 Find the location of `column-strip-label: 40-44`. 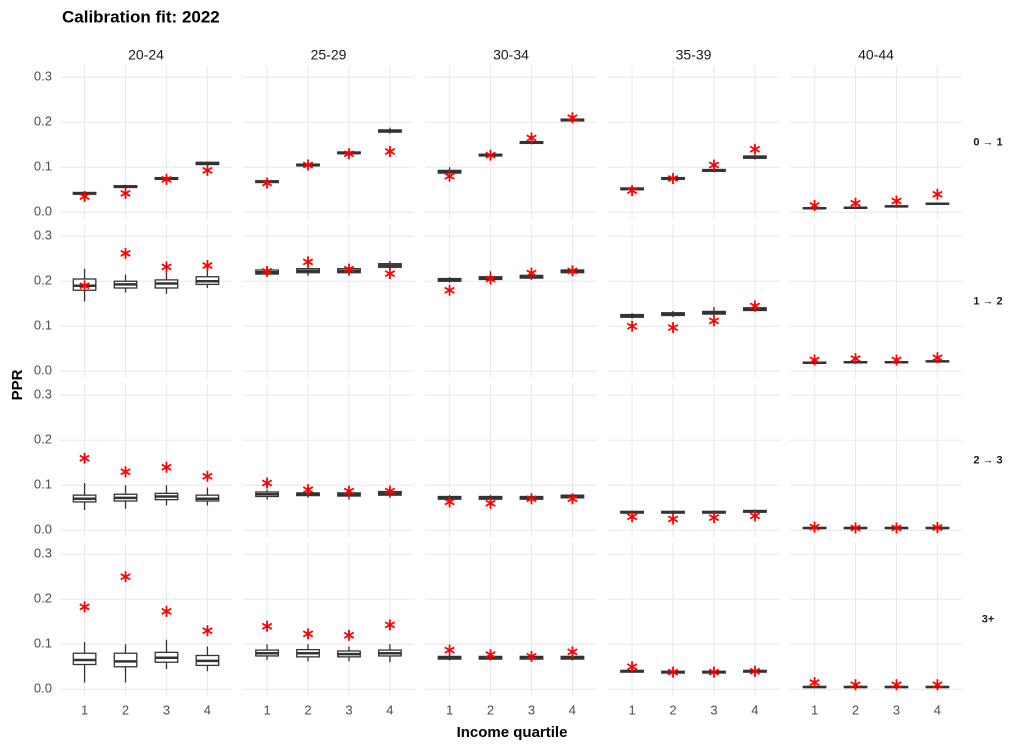

column-strip-label: 40-44 is located at coordinates (876, 55).